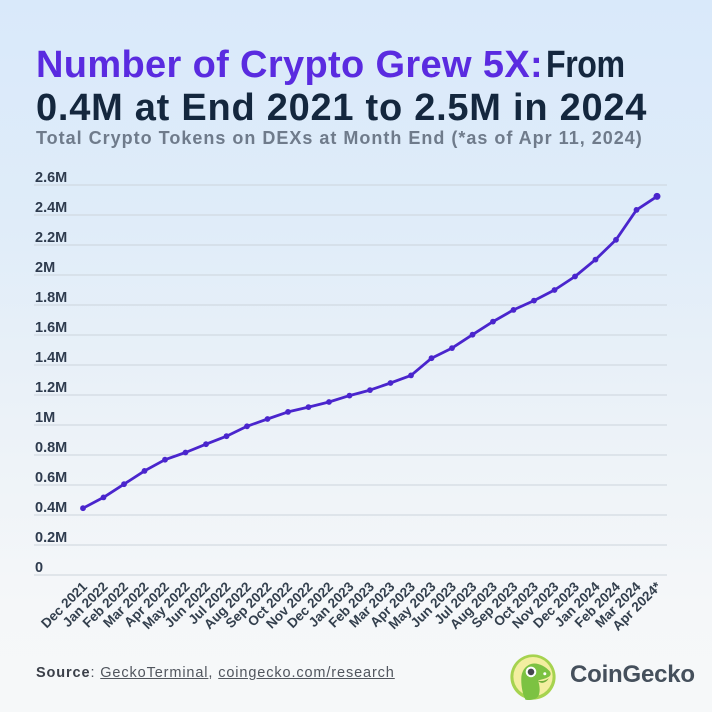 Image resolution: width=712 pixels, height=712 pixels. Describe the element at coordinates (39, 568) in the screenshot. I see `svg-text: 0` at that location.